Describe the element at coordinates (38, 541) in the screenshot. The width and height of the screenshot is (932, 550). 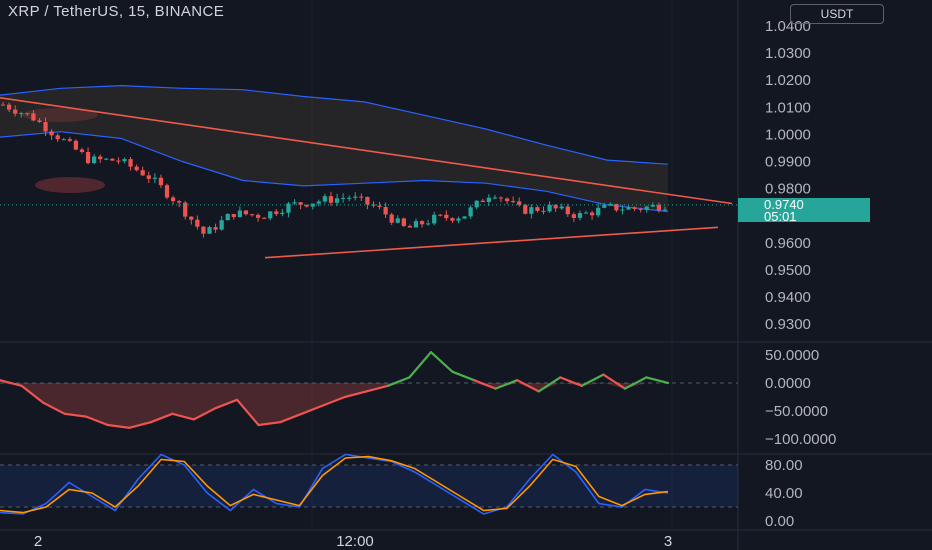
I see `time-tick-label: 2` at that location.